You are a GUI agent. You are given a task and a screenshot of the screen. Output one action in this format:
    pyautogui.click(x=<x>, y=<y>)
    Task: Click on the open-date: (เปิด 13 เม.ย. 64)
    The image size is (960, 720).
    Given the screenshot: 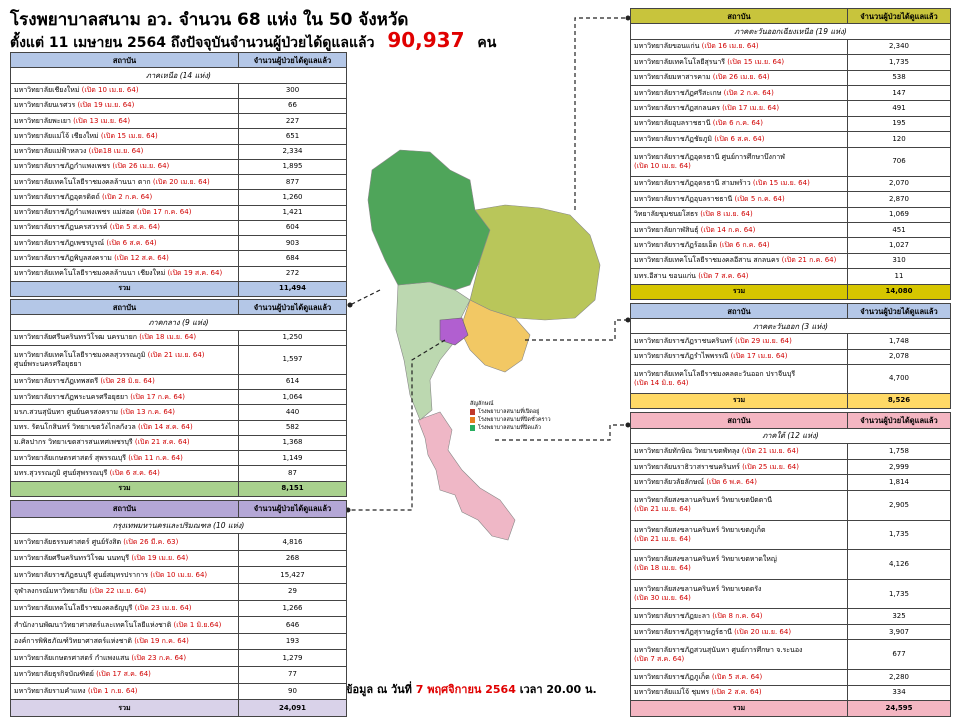 What is the action you would take?
    pyautogui.click(x=102, y=120)
    